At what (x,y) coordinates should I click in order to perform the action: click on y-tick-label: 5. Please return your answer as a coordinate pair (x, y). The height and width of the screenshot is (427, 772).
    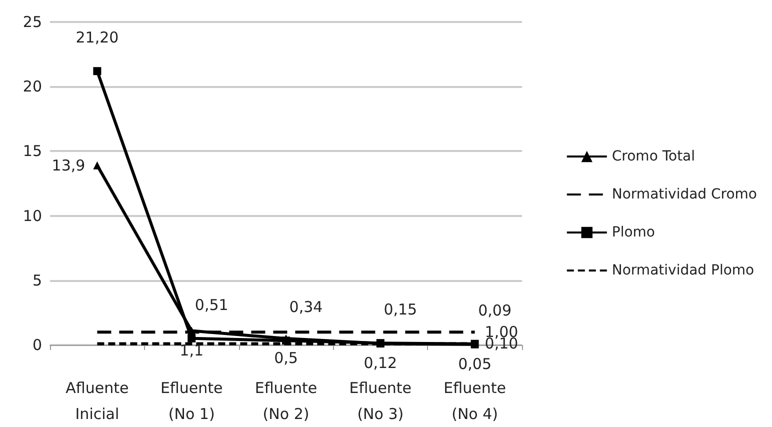
    Looking at the image, I should click on (37, 280).